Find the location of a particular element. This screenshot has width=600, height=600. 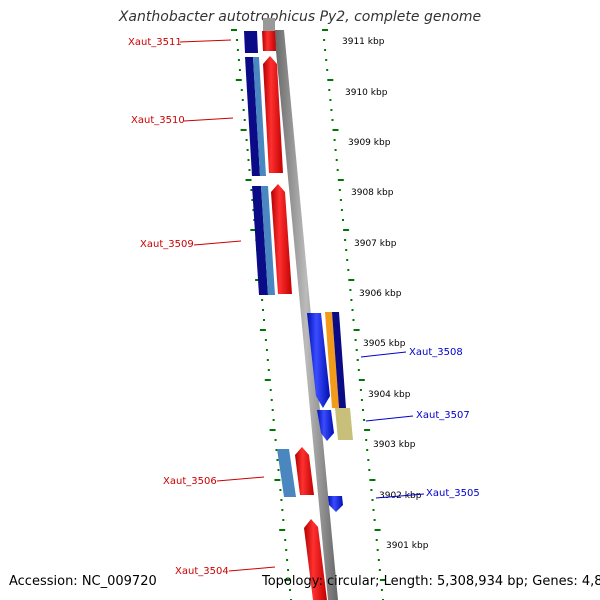

ruler-label: 3904 kbp is located at coordinates (389, 395).